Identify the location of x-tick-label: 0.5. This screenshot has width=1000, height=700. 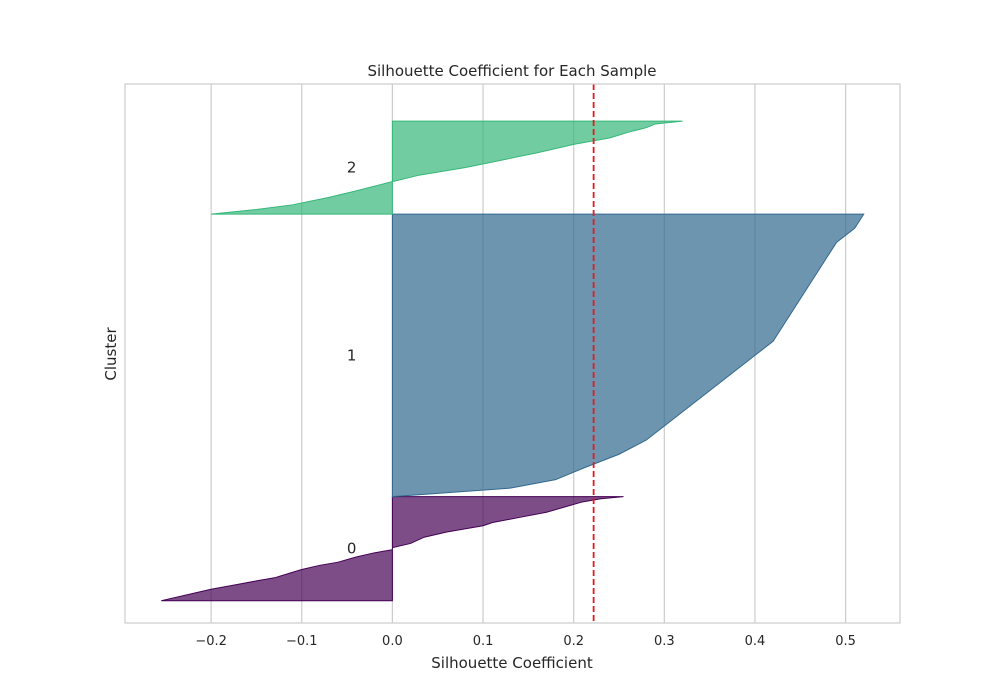
(845, 641).